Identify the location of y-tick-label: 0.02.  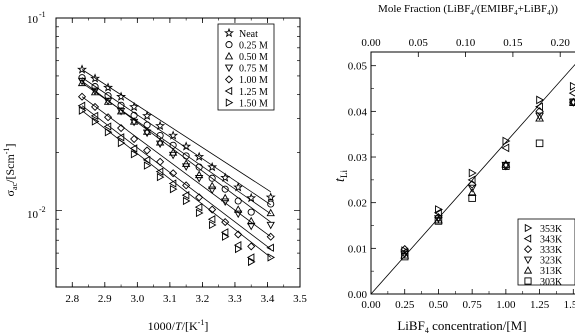
(357, 204).